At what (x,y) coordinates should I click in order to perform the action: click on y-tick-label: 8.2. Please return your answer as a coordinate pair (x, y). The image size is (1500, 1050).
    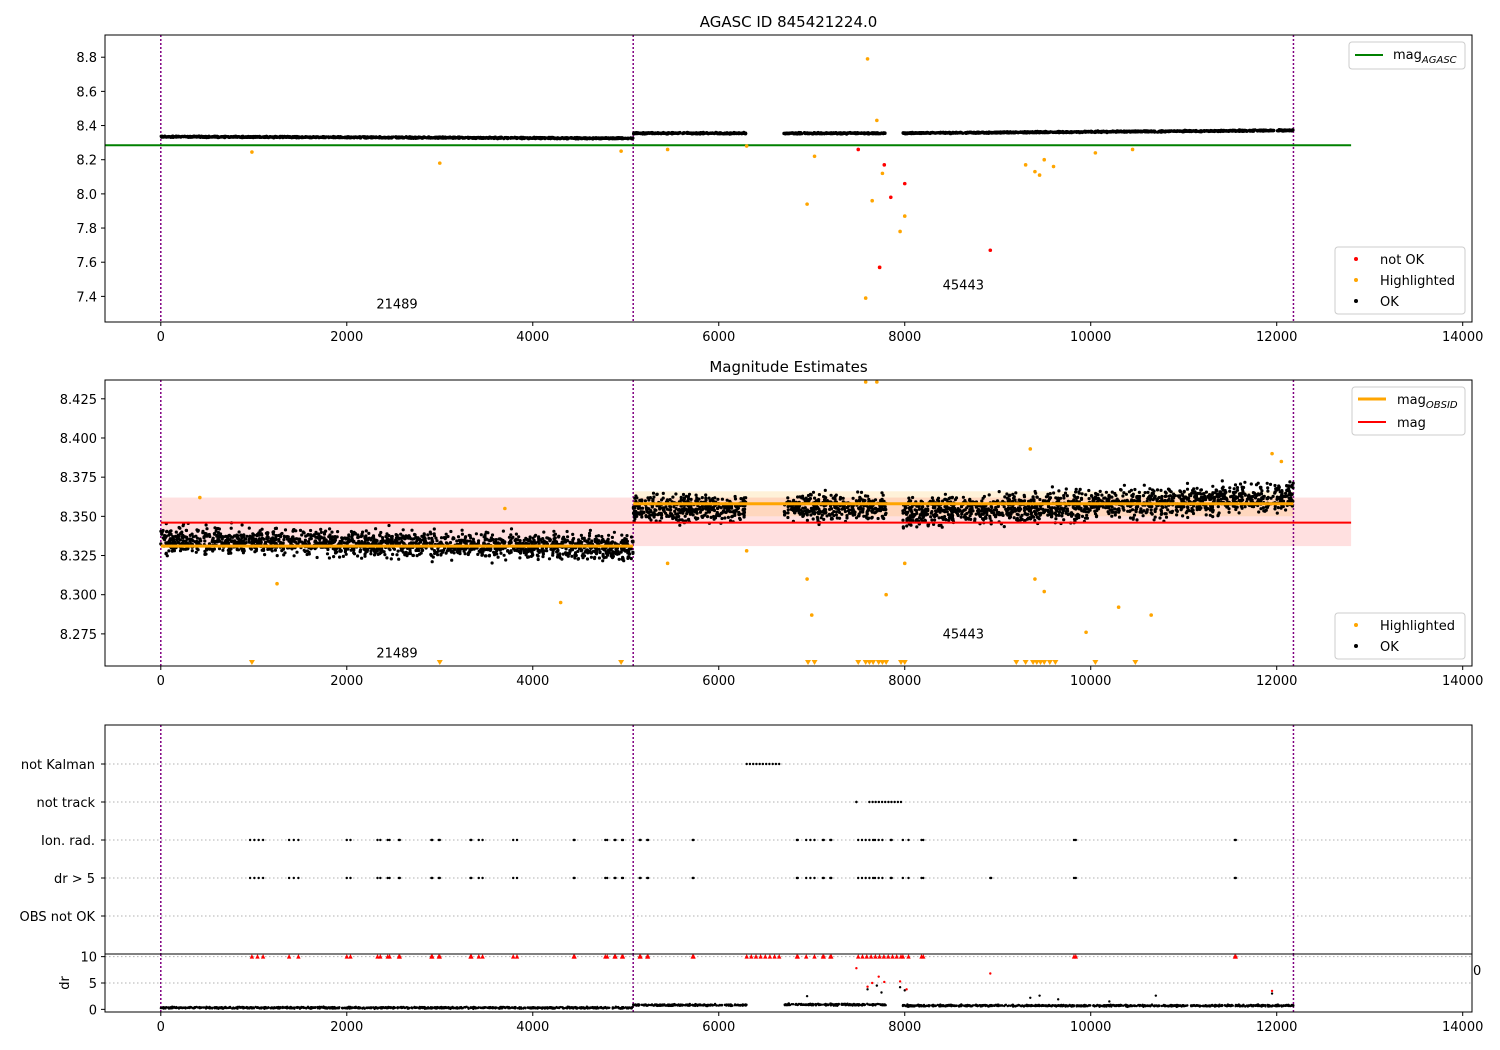
    Looking at the image, I should click on (86, 161).